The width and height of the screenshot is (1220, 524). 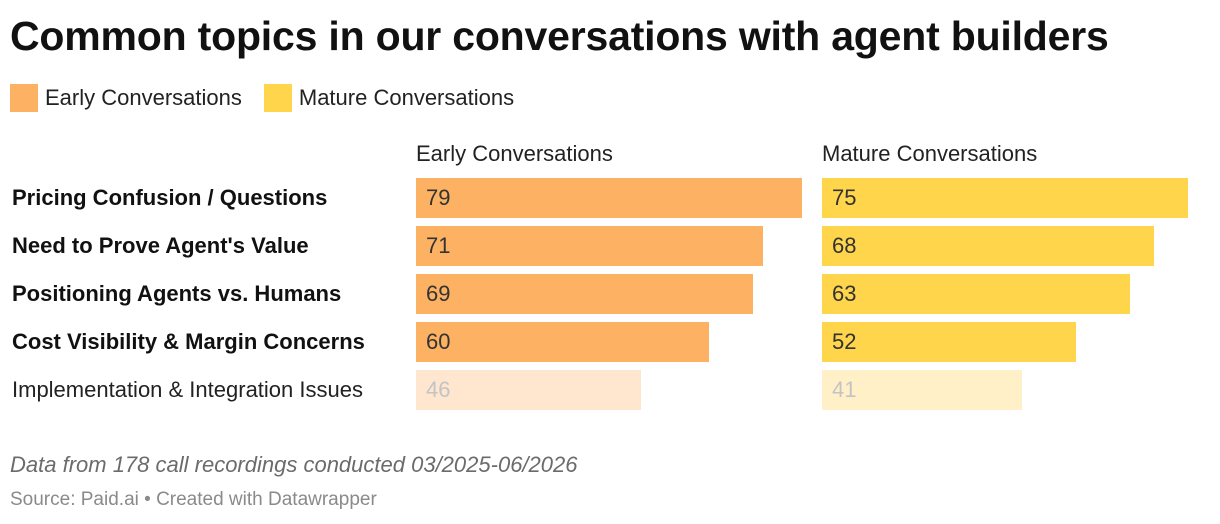 I want to click on category-label-positioning-agents-vs-humans: Positioning Agents vs. Humans, so click(x=177, y=293).